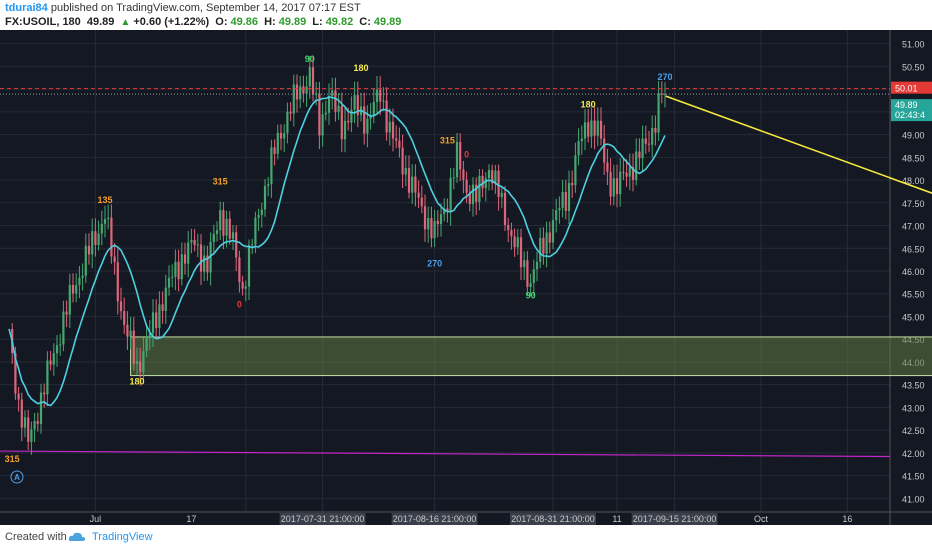 The height and width of the screenshot is (550, 932). I want to click on x-tick-label: Oct, so click(761, 519).